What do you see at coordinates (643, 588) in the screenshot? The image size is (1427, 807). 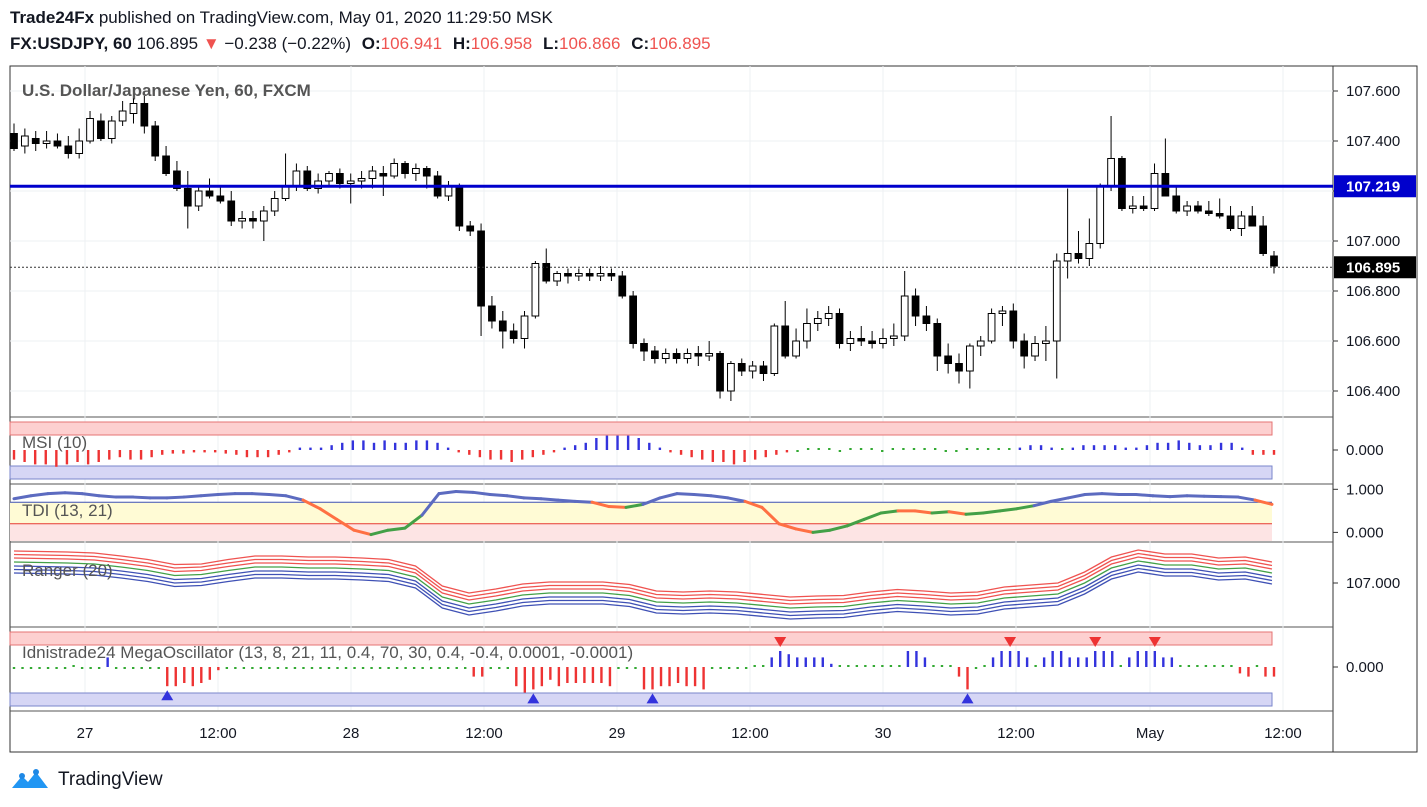 I see `ranger-line-lower1` at bounding box center [643, 588].